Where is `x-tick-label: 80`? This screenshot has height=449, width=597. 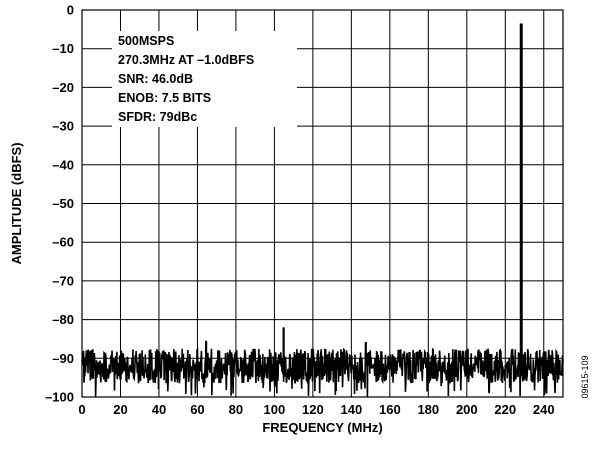
x-tick-label: 80 is located at coordinates (236, 409).